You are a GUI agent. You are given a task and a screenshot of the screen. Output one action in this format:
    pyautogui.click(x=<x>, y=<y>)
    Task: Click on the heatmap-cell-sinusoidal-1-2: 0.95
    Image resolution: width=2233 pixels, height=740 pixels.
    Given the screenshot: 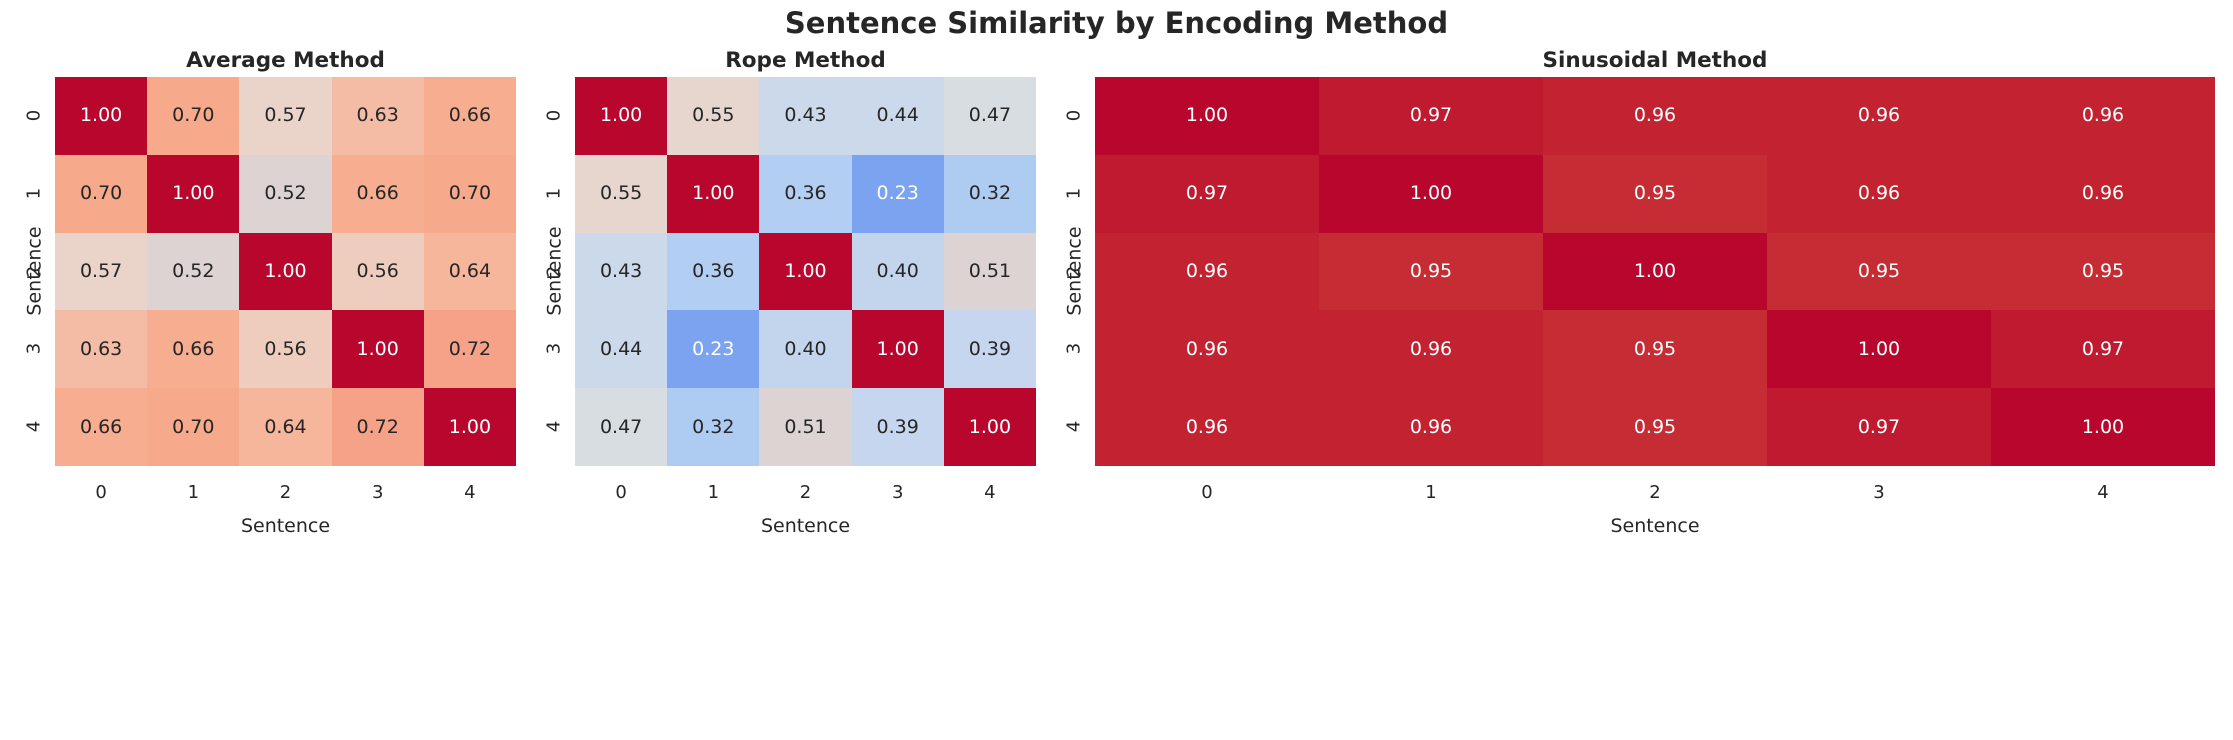 What is the action you would take?
    pyautogui.click(x=1655, y=193)
    